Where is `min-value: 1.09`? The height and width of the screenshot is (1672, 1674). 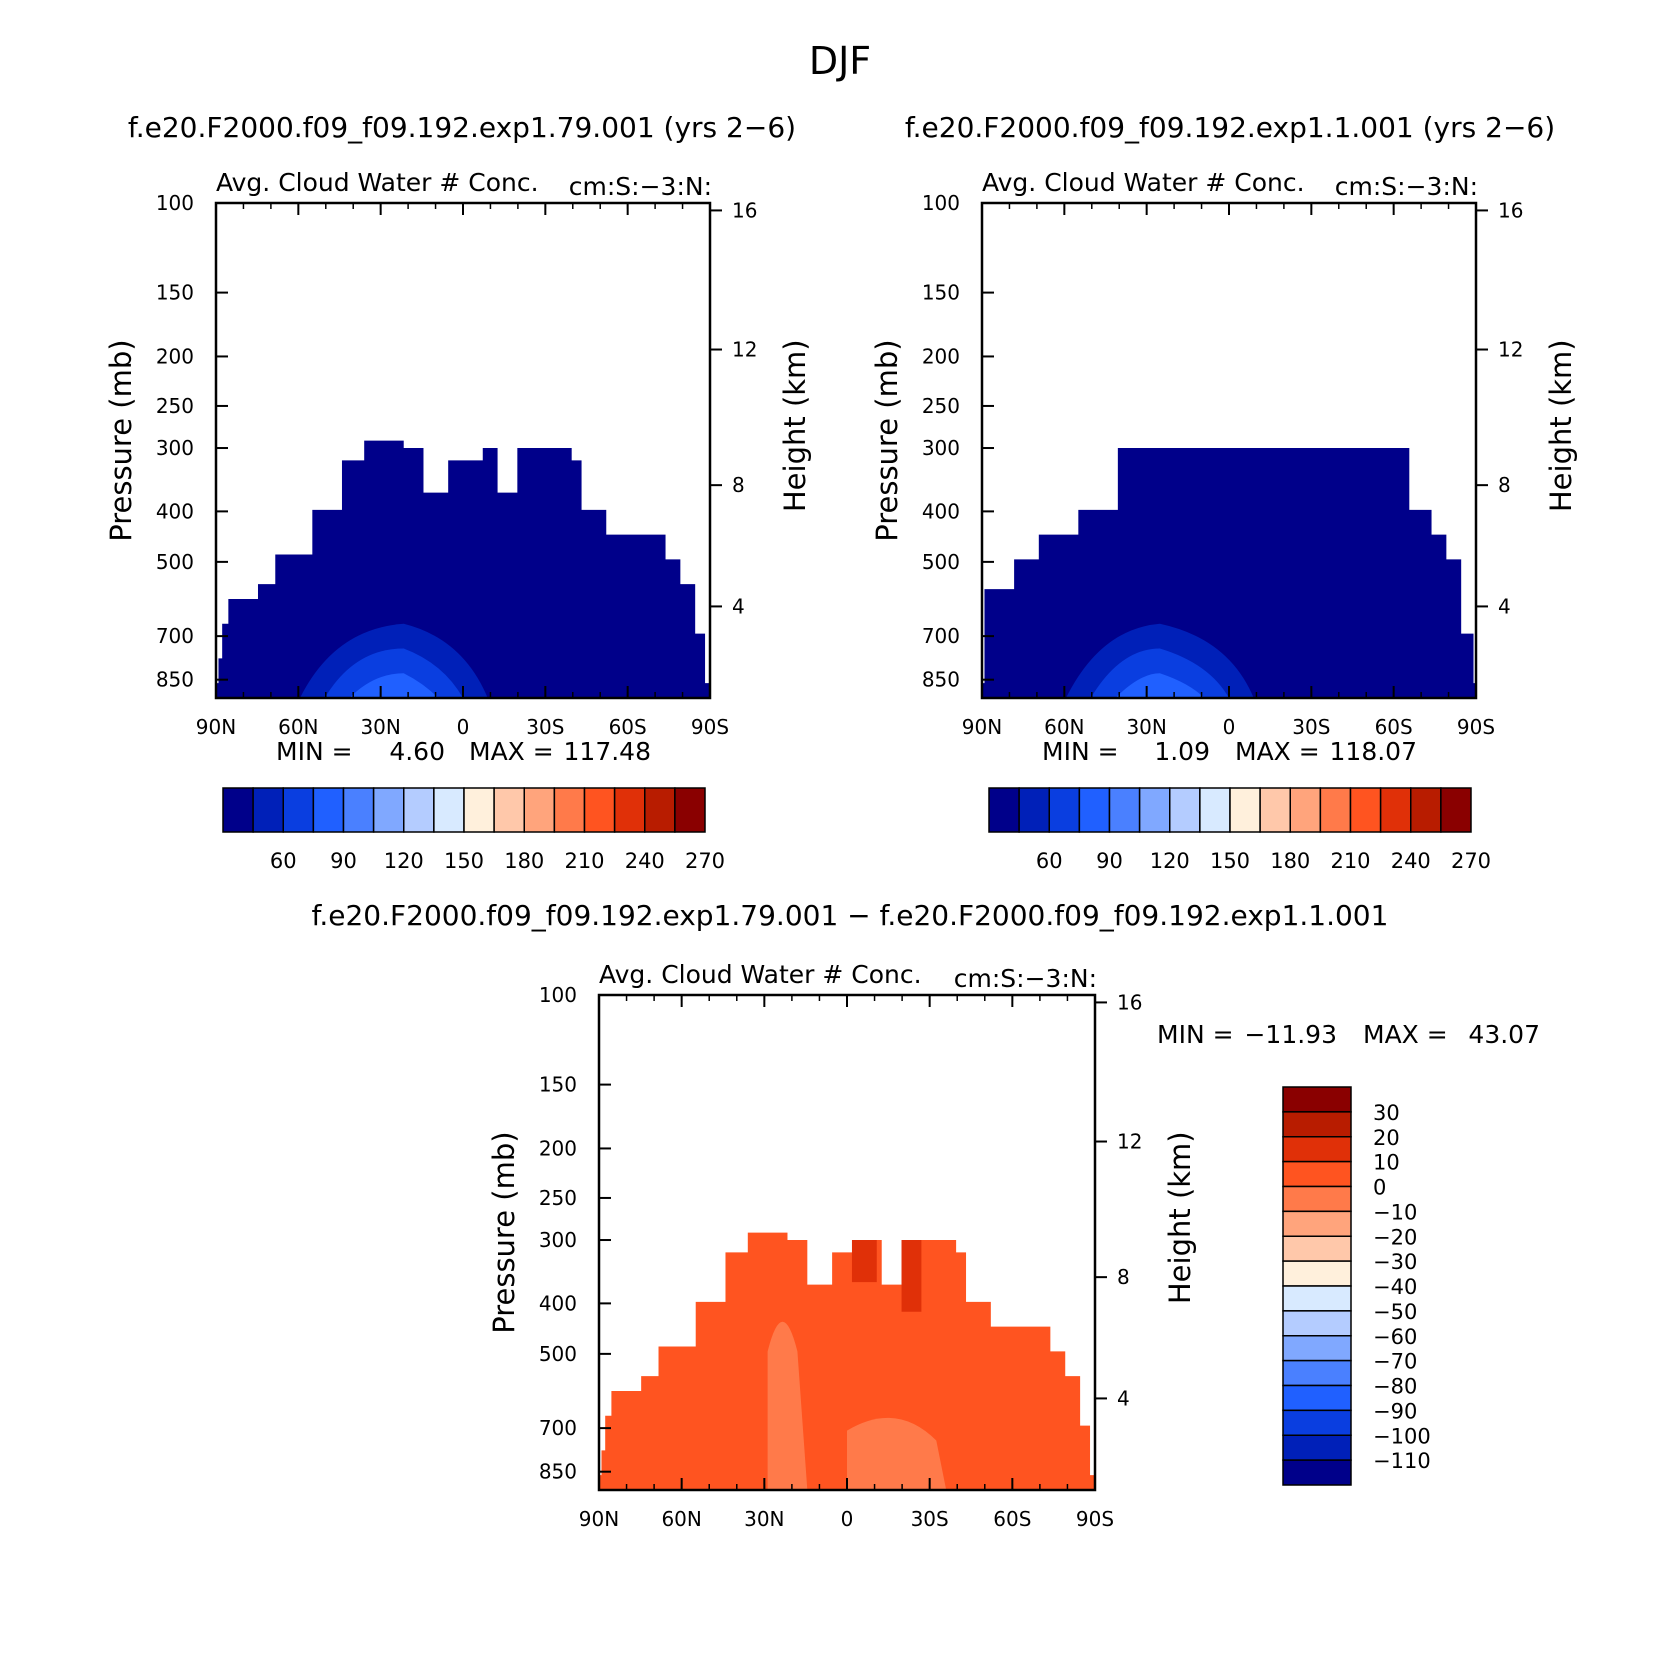 min-value: 1.09 is located at coordinates (1182, 751).